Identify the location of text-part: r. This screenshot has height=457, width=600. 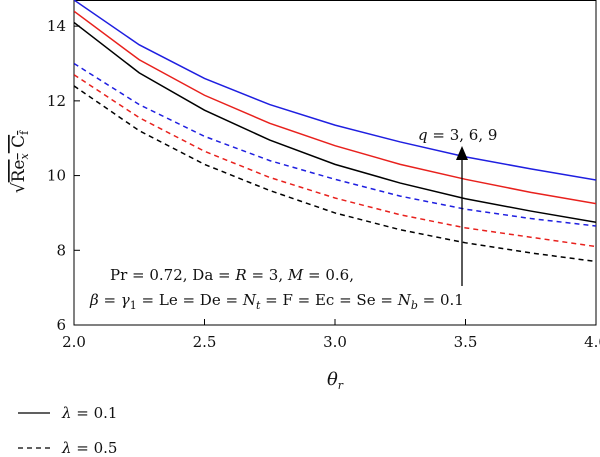
(341, 385).